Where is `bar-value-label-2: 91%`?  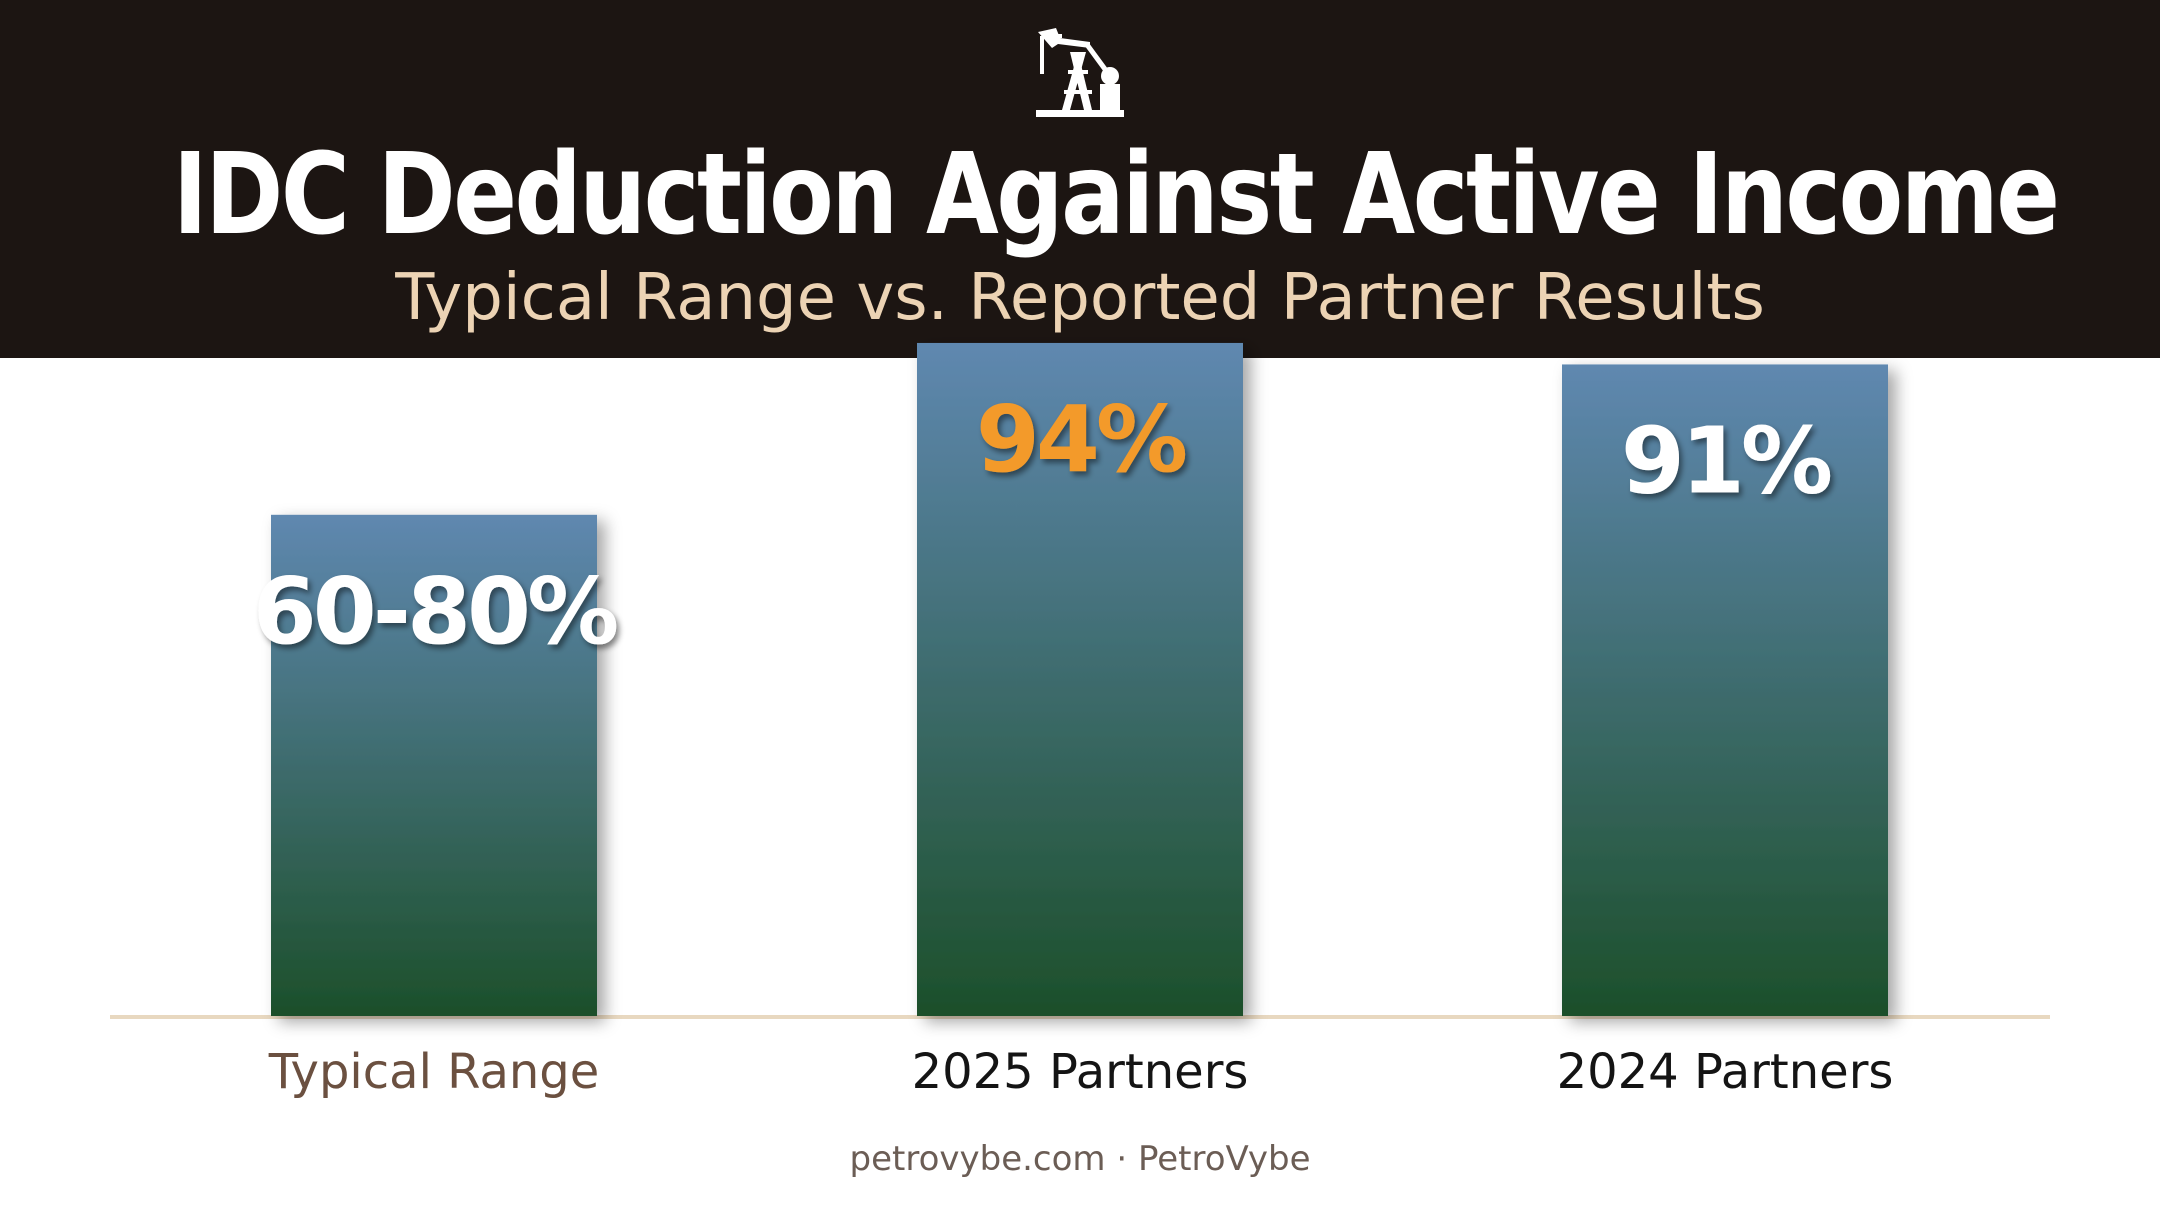
bar-value-label-2: 91% is located at coordinates (1726, 460).